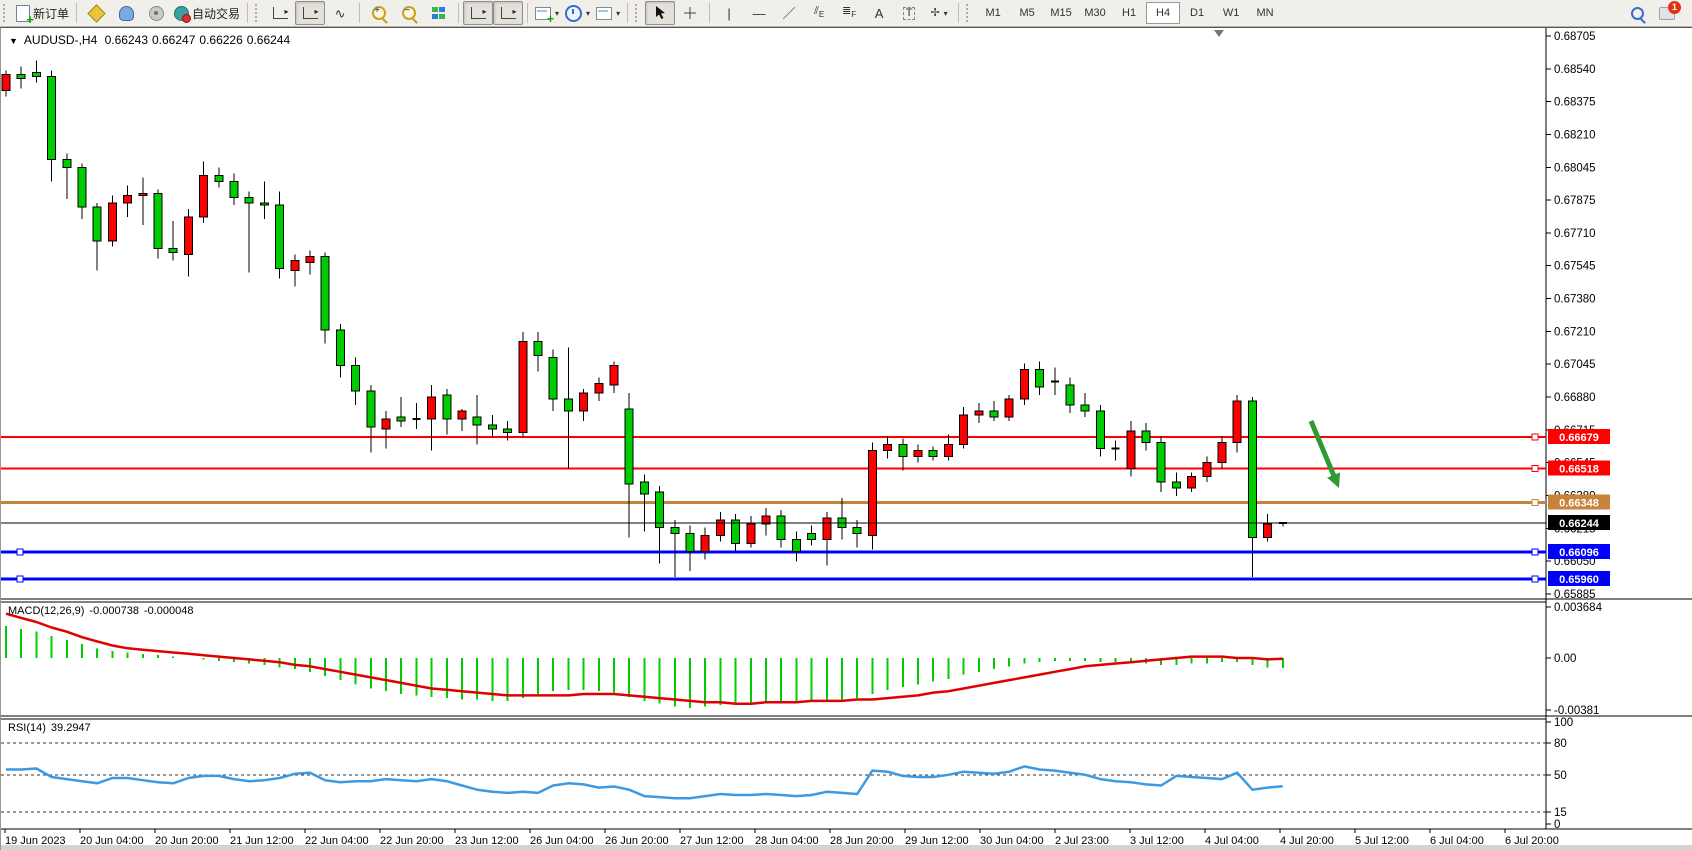 This screenshot has height=850, width=1692. Describe the element at coordinates (1265, 13) in the screenshot. I see `timeframe-mn-button: MN` at that location.